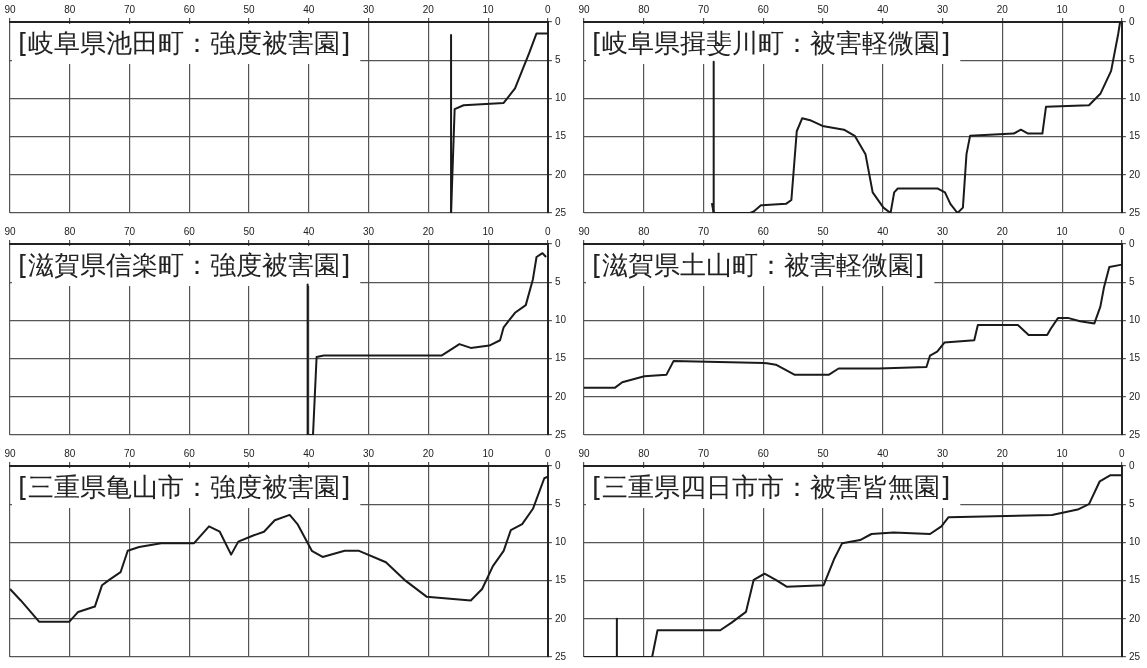  I want to click on chart-title: [岐阜県揖斐川町：被害軽微園], so click(771, 42).